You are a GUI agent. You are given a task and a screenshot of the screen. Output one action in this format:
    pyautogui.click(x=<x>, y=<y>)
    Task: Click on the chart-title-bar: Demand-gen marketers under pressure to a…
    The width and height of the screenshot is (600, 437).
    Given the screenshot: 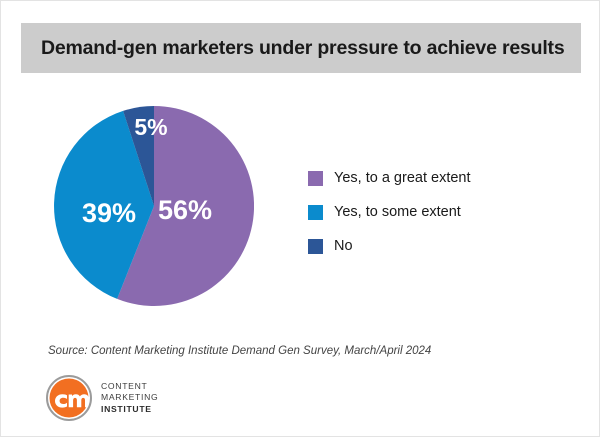 What is the action you would take?
    pyautogui.click(x=301, y=48)
    